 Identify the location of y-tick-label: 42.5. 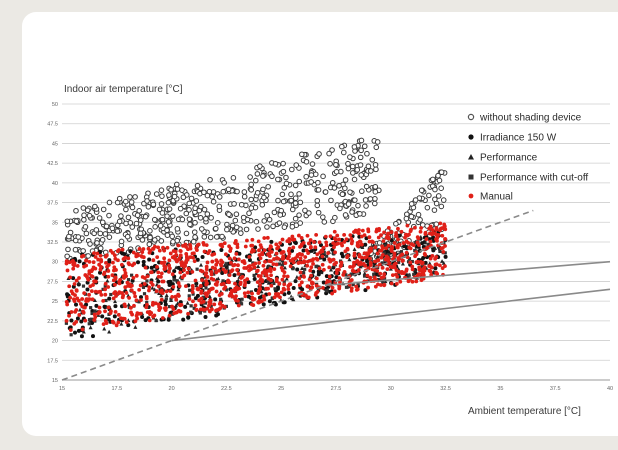
(52, 164).